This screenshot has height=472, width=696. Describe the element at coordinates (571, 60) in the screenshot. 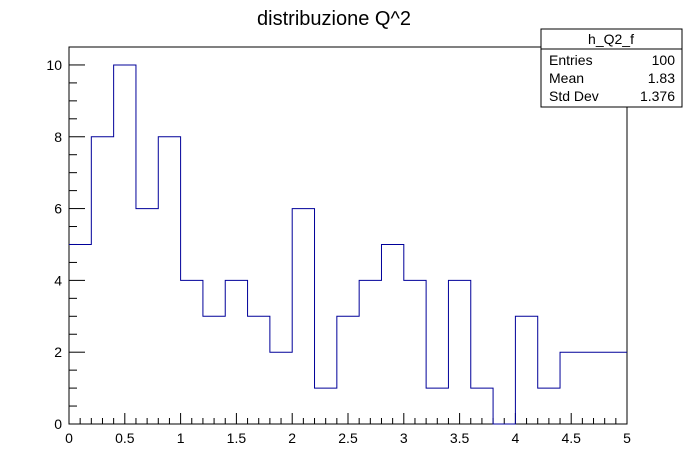

I see `stats-entries-label: Entries` at that location.